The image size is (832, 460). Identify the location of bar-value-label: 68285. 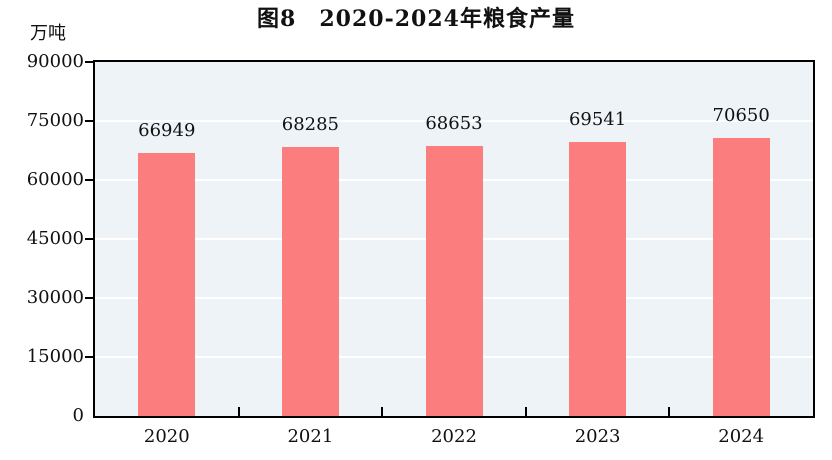
(310, 125).